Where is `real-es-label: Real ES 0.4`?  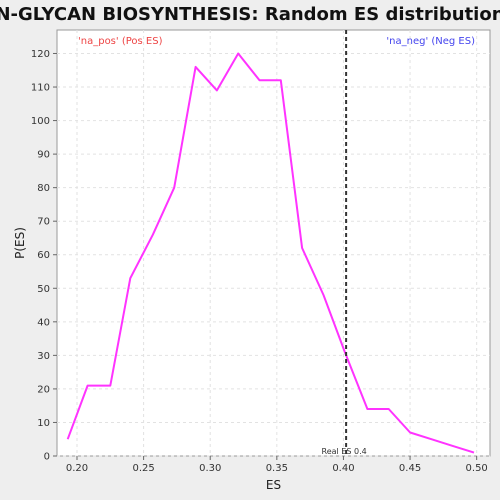 real-es-label: Real ES 0.4 is located at coordinates (344, 451).